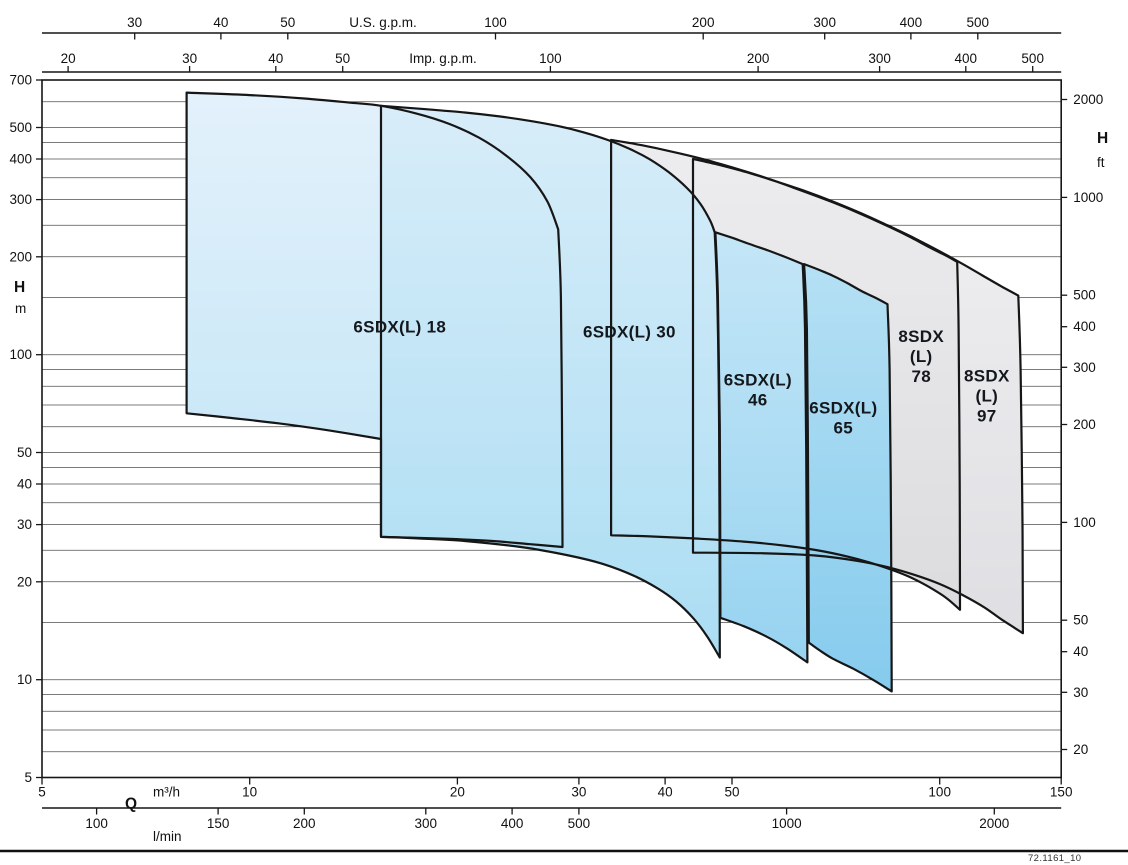 The width and height of the screenshot is (1128, 865). Describe the element at coordinates (166, 792) in the screenshot. I see `axis-title-m3h: m³/h` at that location.